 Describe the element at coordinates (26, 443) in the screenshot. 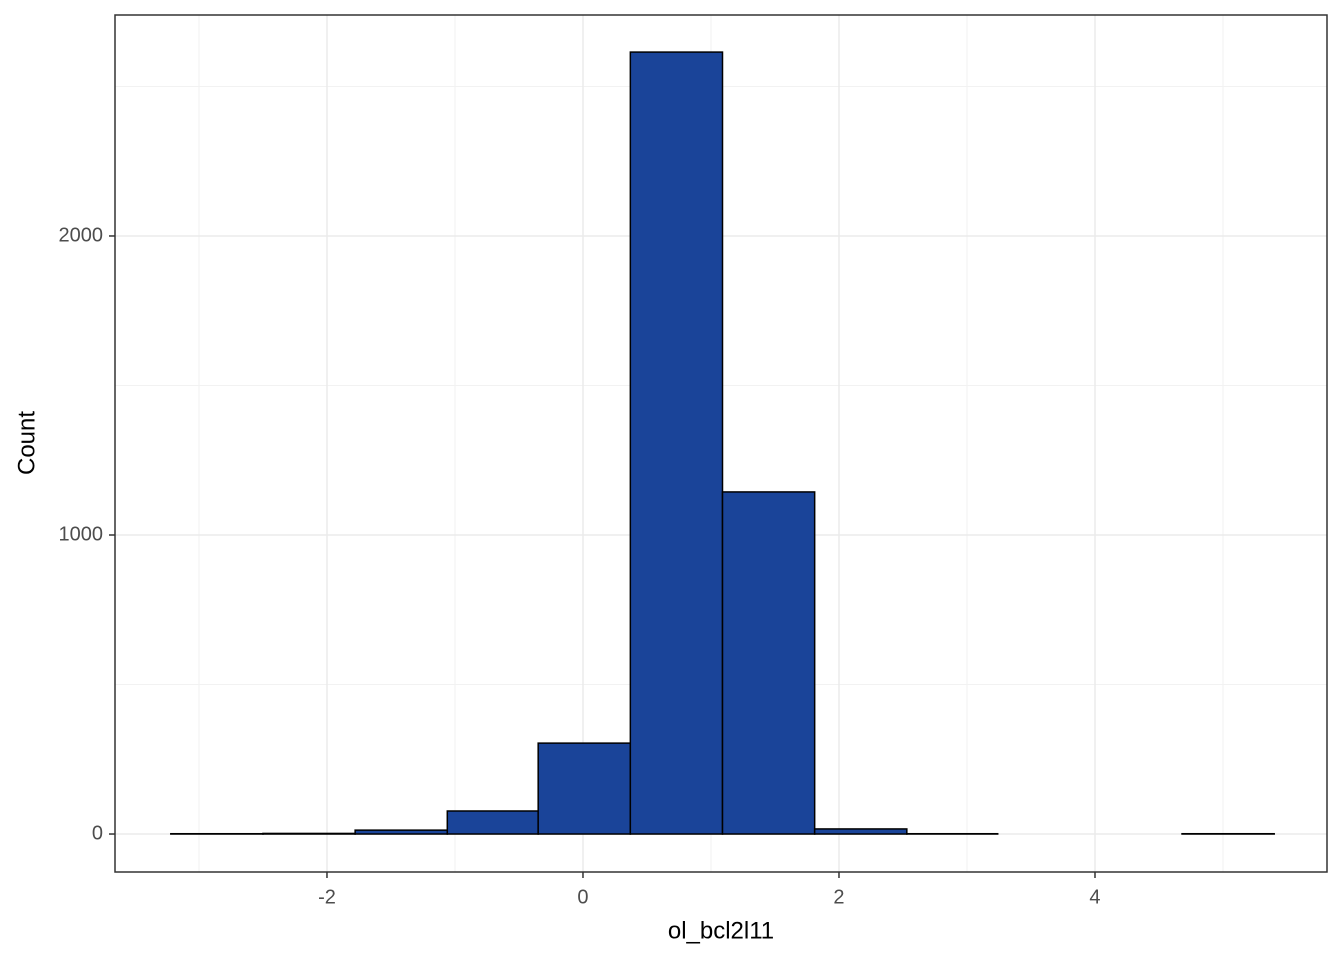

I see `y-axis-title: Count` at that location.